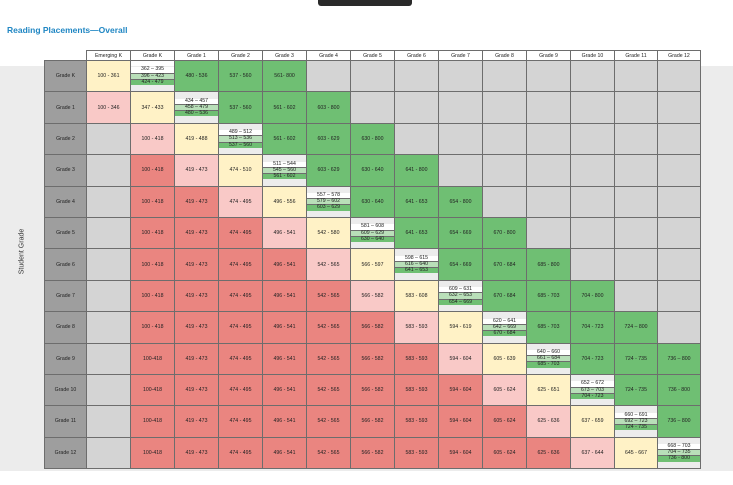 The width and height of the screenshot is (733, 485). I want to click on column-header: Grade 2, so click(240, 55).